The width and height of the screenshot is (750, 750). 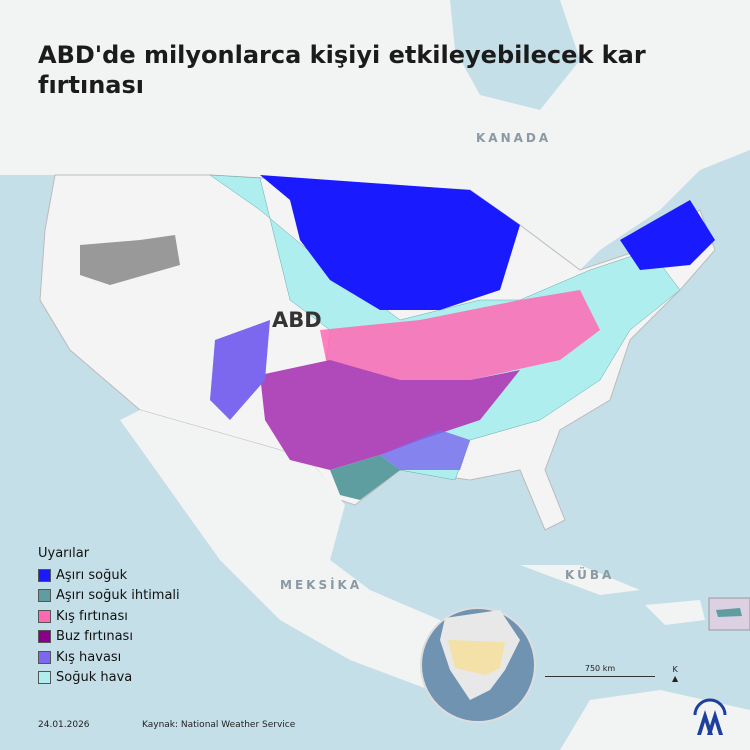 What do you see at coordinates (710, 716) in the screenshot?
I see `aa-logo` at bounding box center [710, 716].